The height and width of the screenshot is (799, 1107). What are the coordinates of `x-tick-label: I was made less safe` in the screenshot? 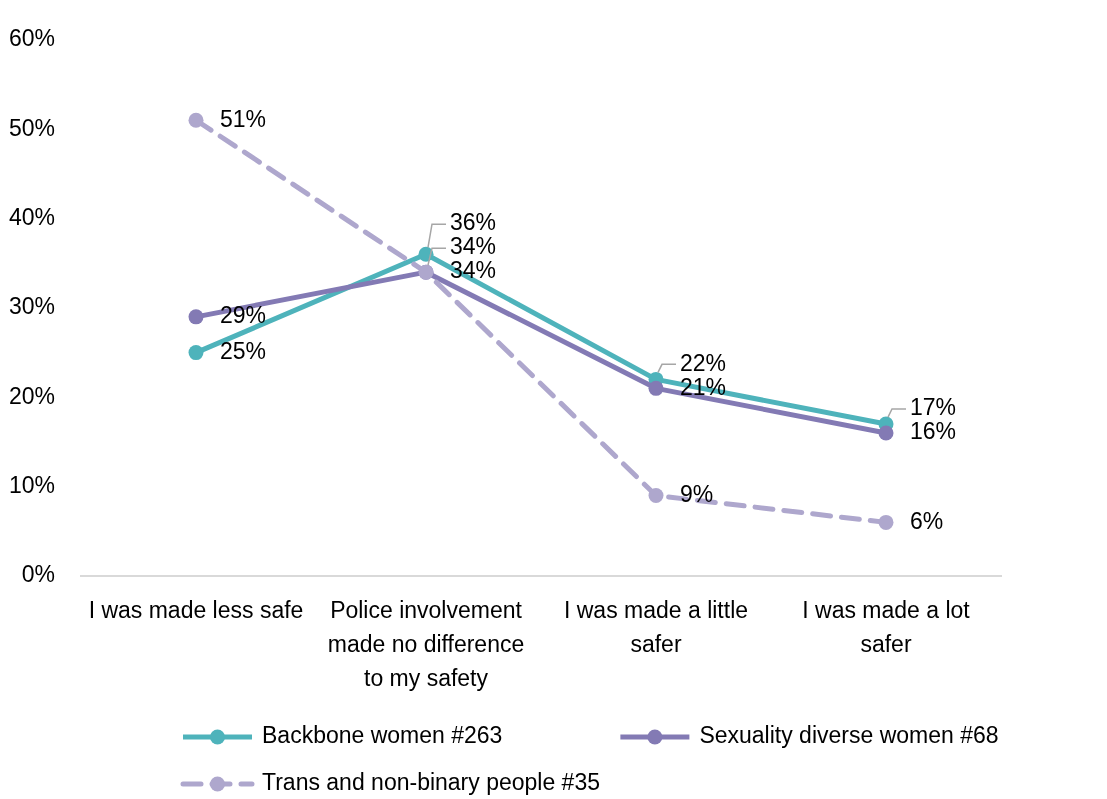 It's located at (196, 610).